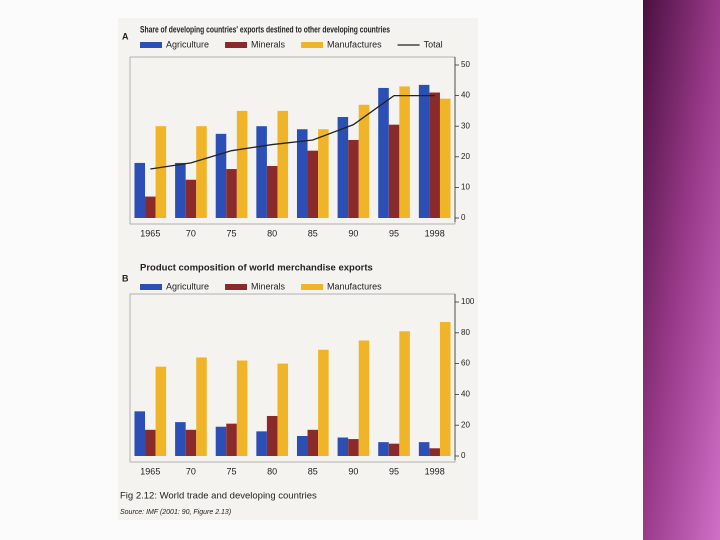 The height and width of the screenshot is (540, 720). Describe the element at coordinates (681, 270) in the screenshot. I see `decor-strip` at that location.